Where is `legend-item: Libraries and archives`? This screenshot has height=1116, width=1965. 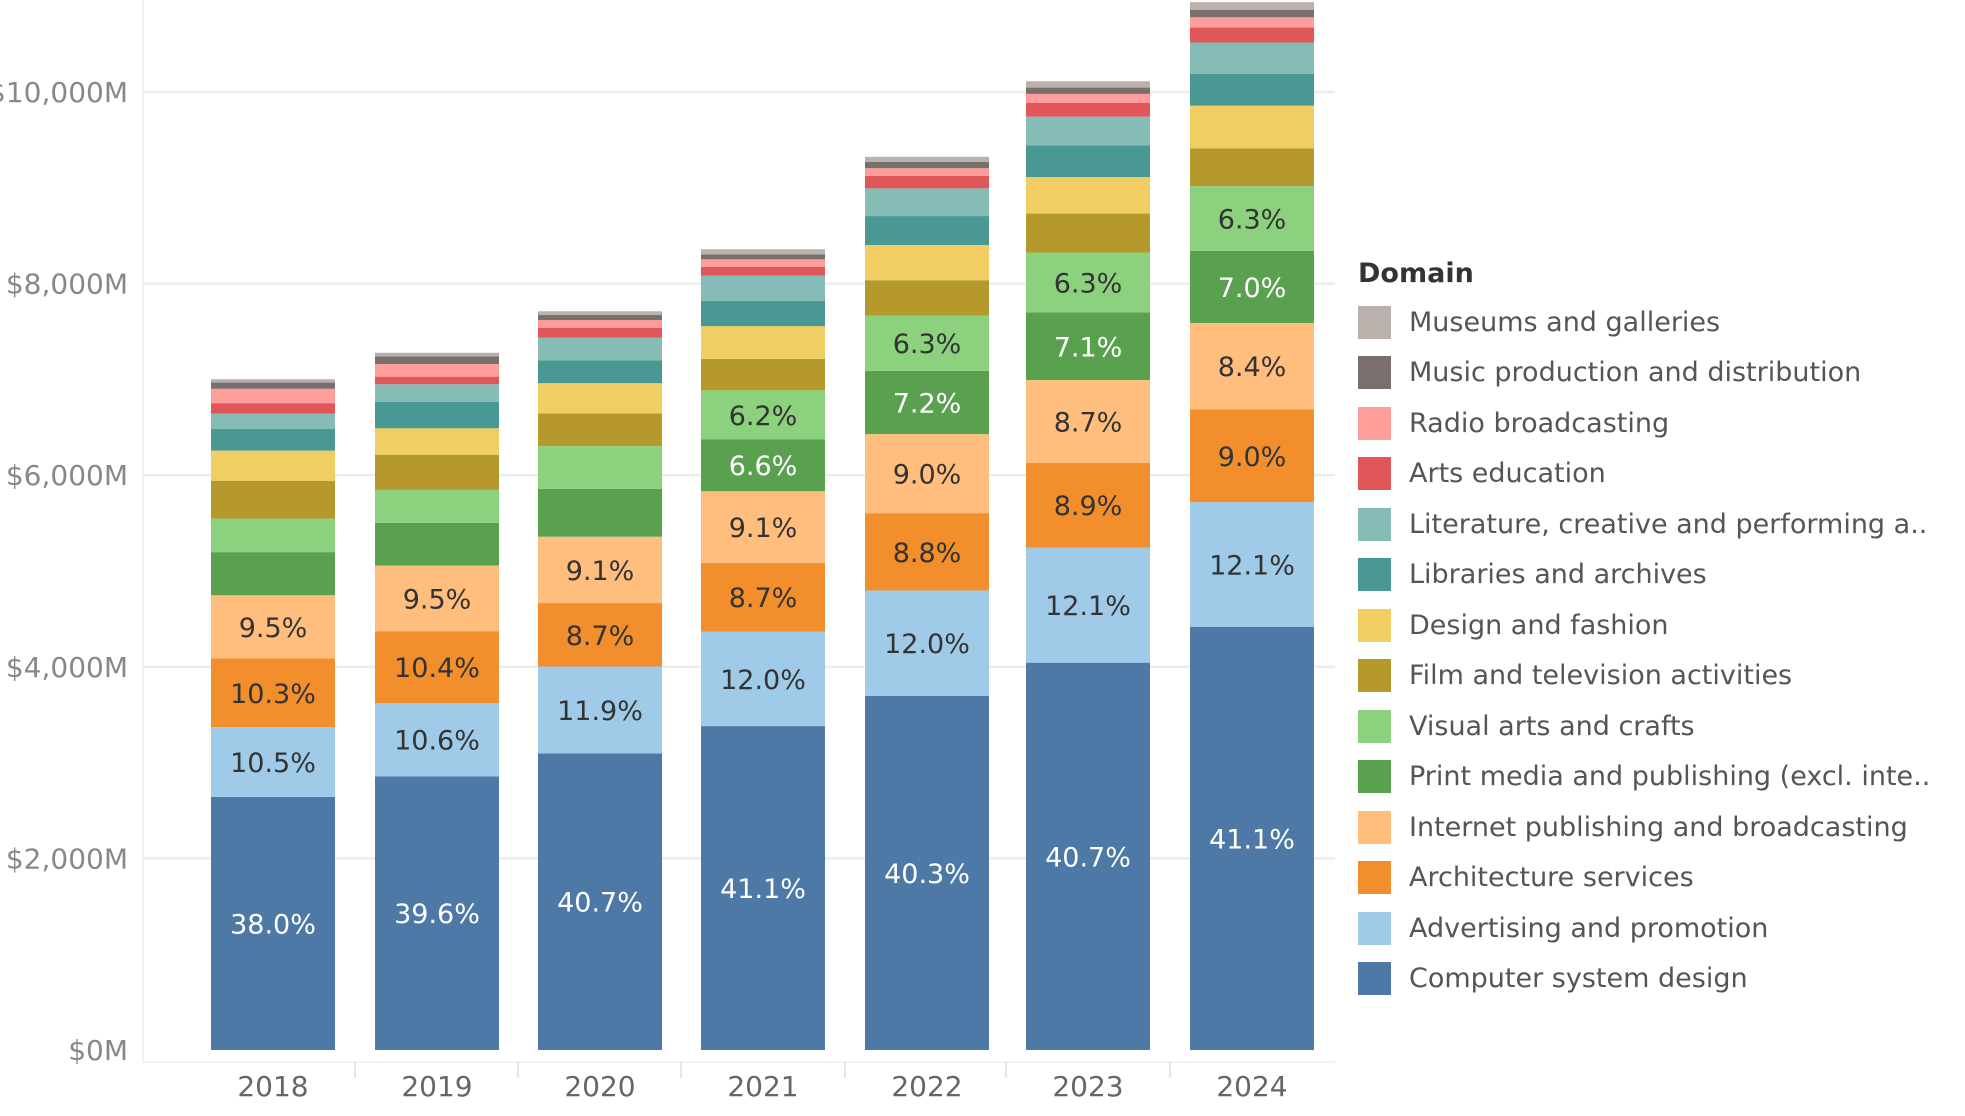
legend-item: Libraries and archives is located at coordinates (1644, 575).